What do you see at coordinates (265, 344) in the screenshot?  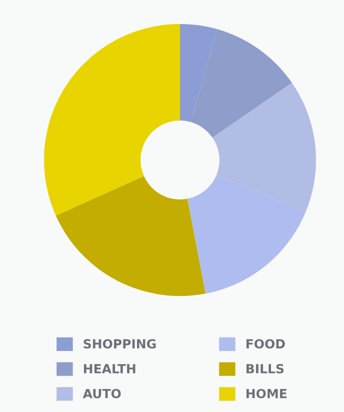 I see `legend-label: FOOD` at bounding box center [265, 344].